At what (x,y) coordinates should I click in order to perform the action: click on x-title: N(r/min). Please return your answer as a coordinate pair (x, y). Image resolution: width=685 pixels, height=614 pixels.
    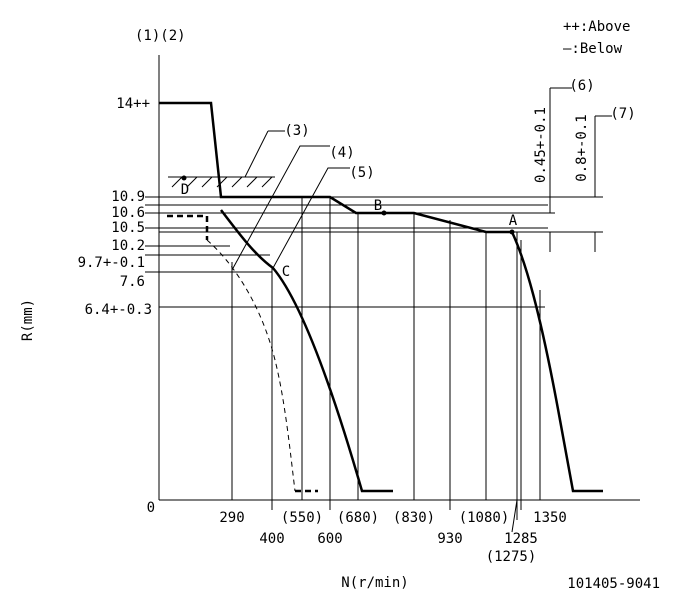
    Looking at the image, I should click on (374, 583).